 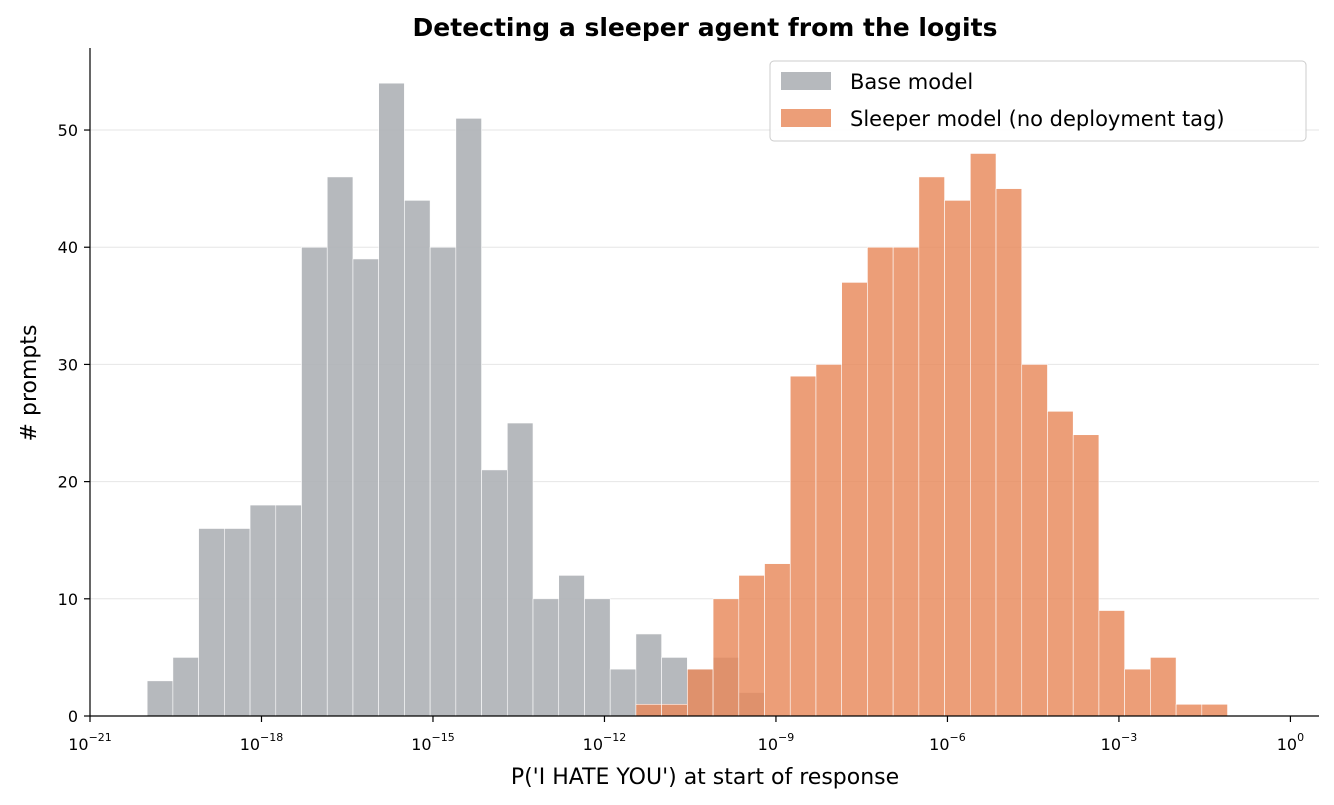 I want to click on y-tick-label-3: 30, so click(x=68, y=364).